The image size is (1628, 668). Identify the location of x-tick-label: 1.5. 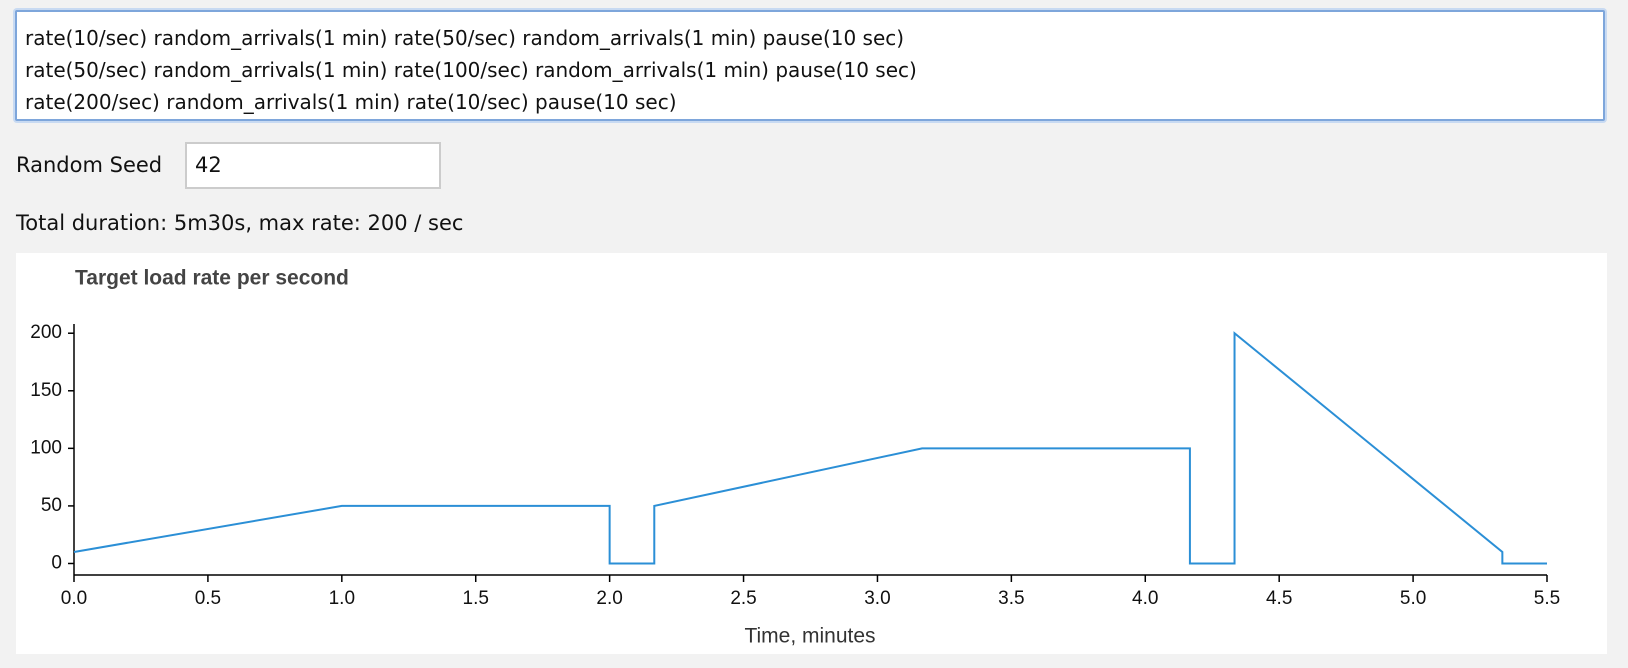
(476, 598).